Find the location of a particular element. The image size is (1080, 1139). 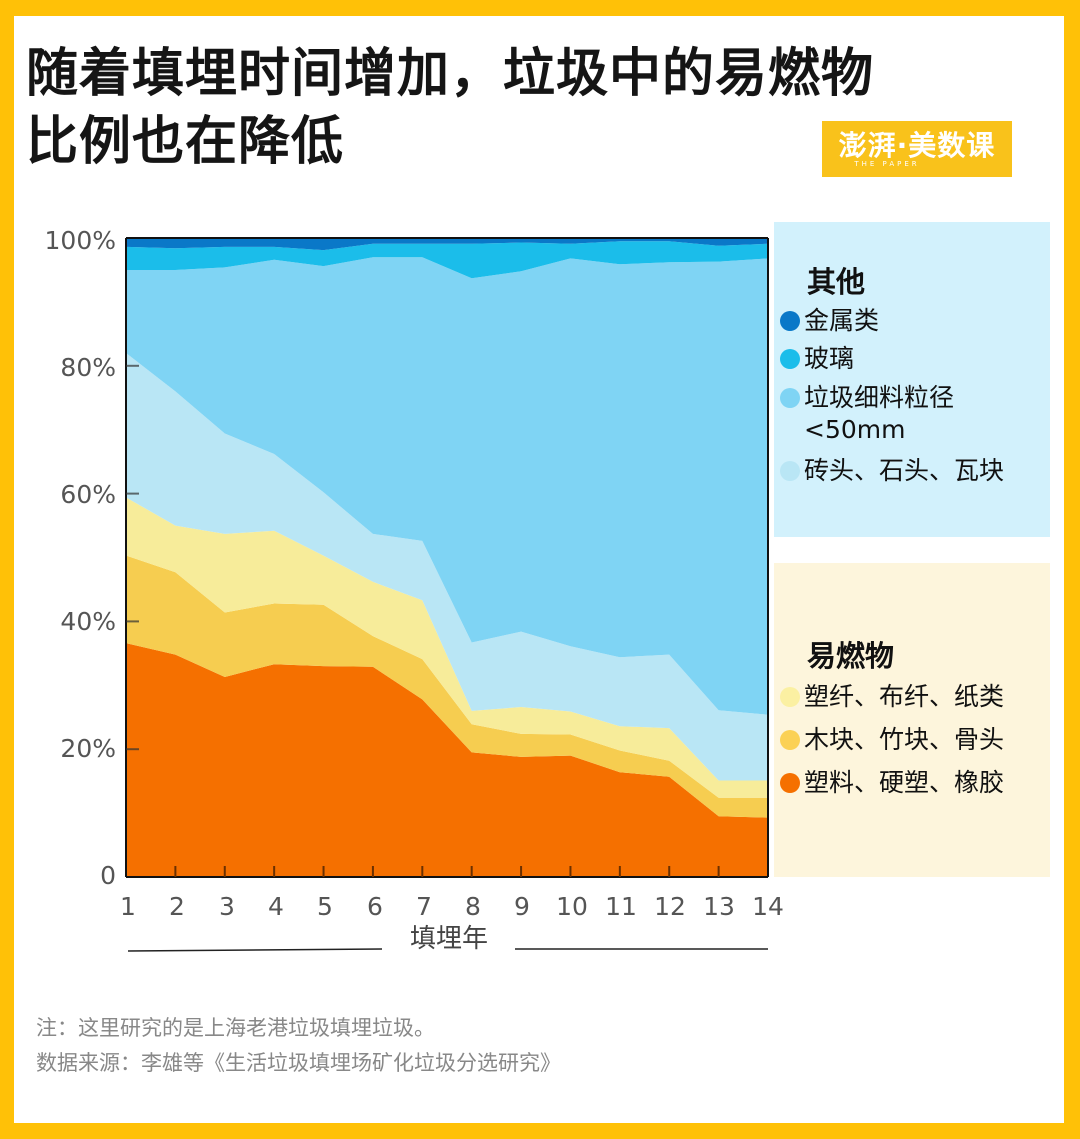

y-tick-label: 80% is located at coordinates (88, 367).